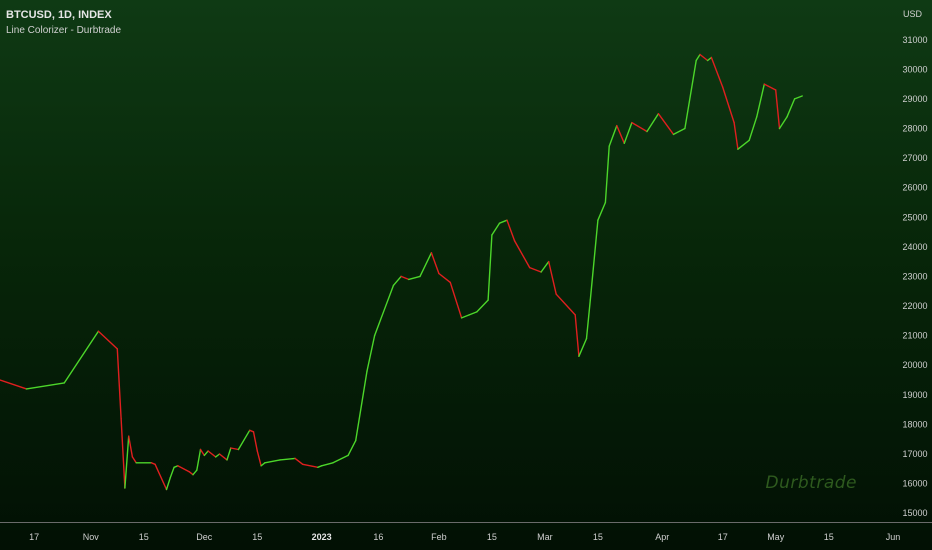  I want to click on y-tick-label: 26000, so click(914, 188).